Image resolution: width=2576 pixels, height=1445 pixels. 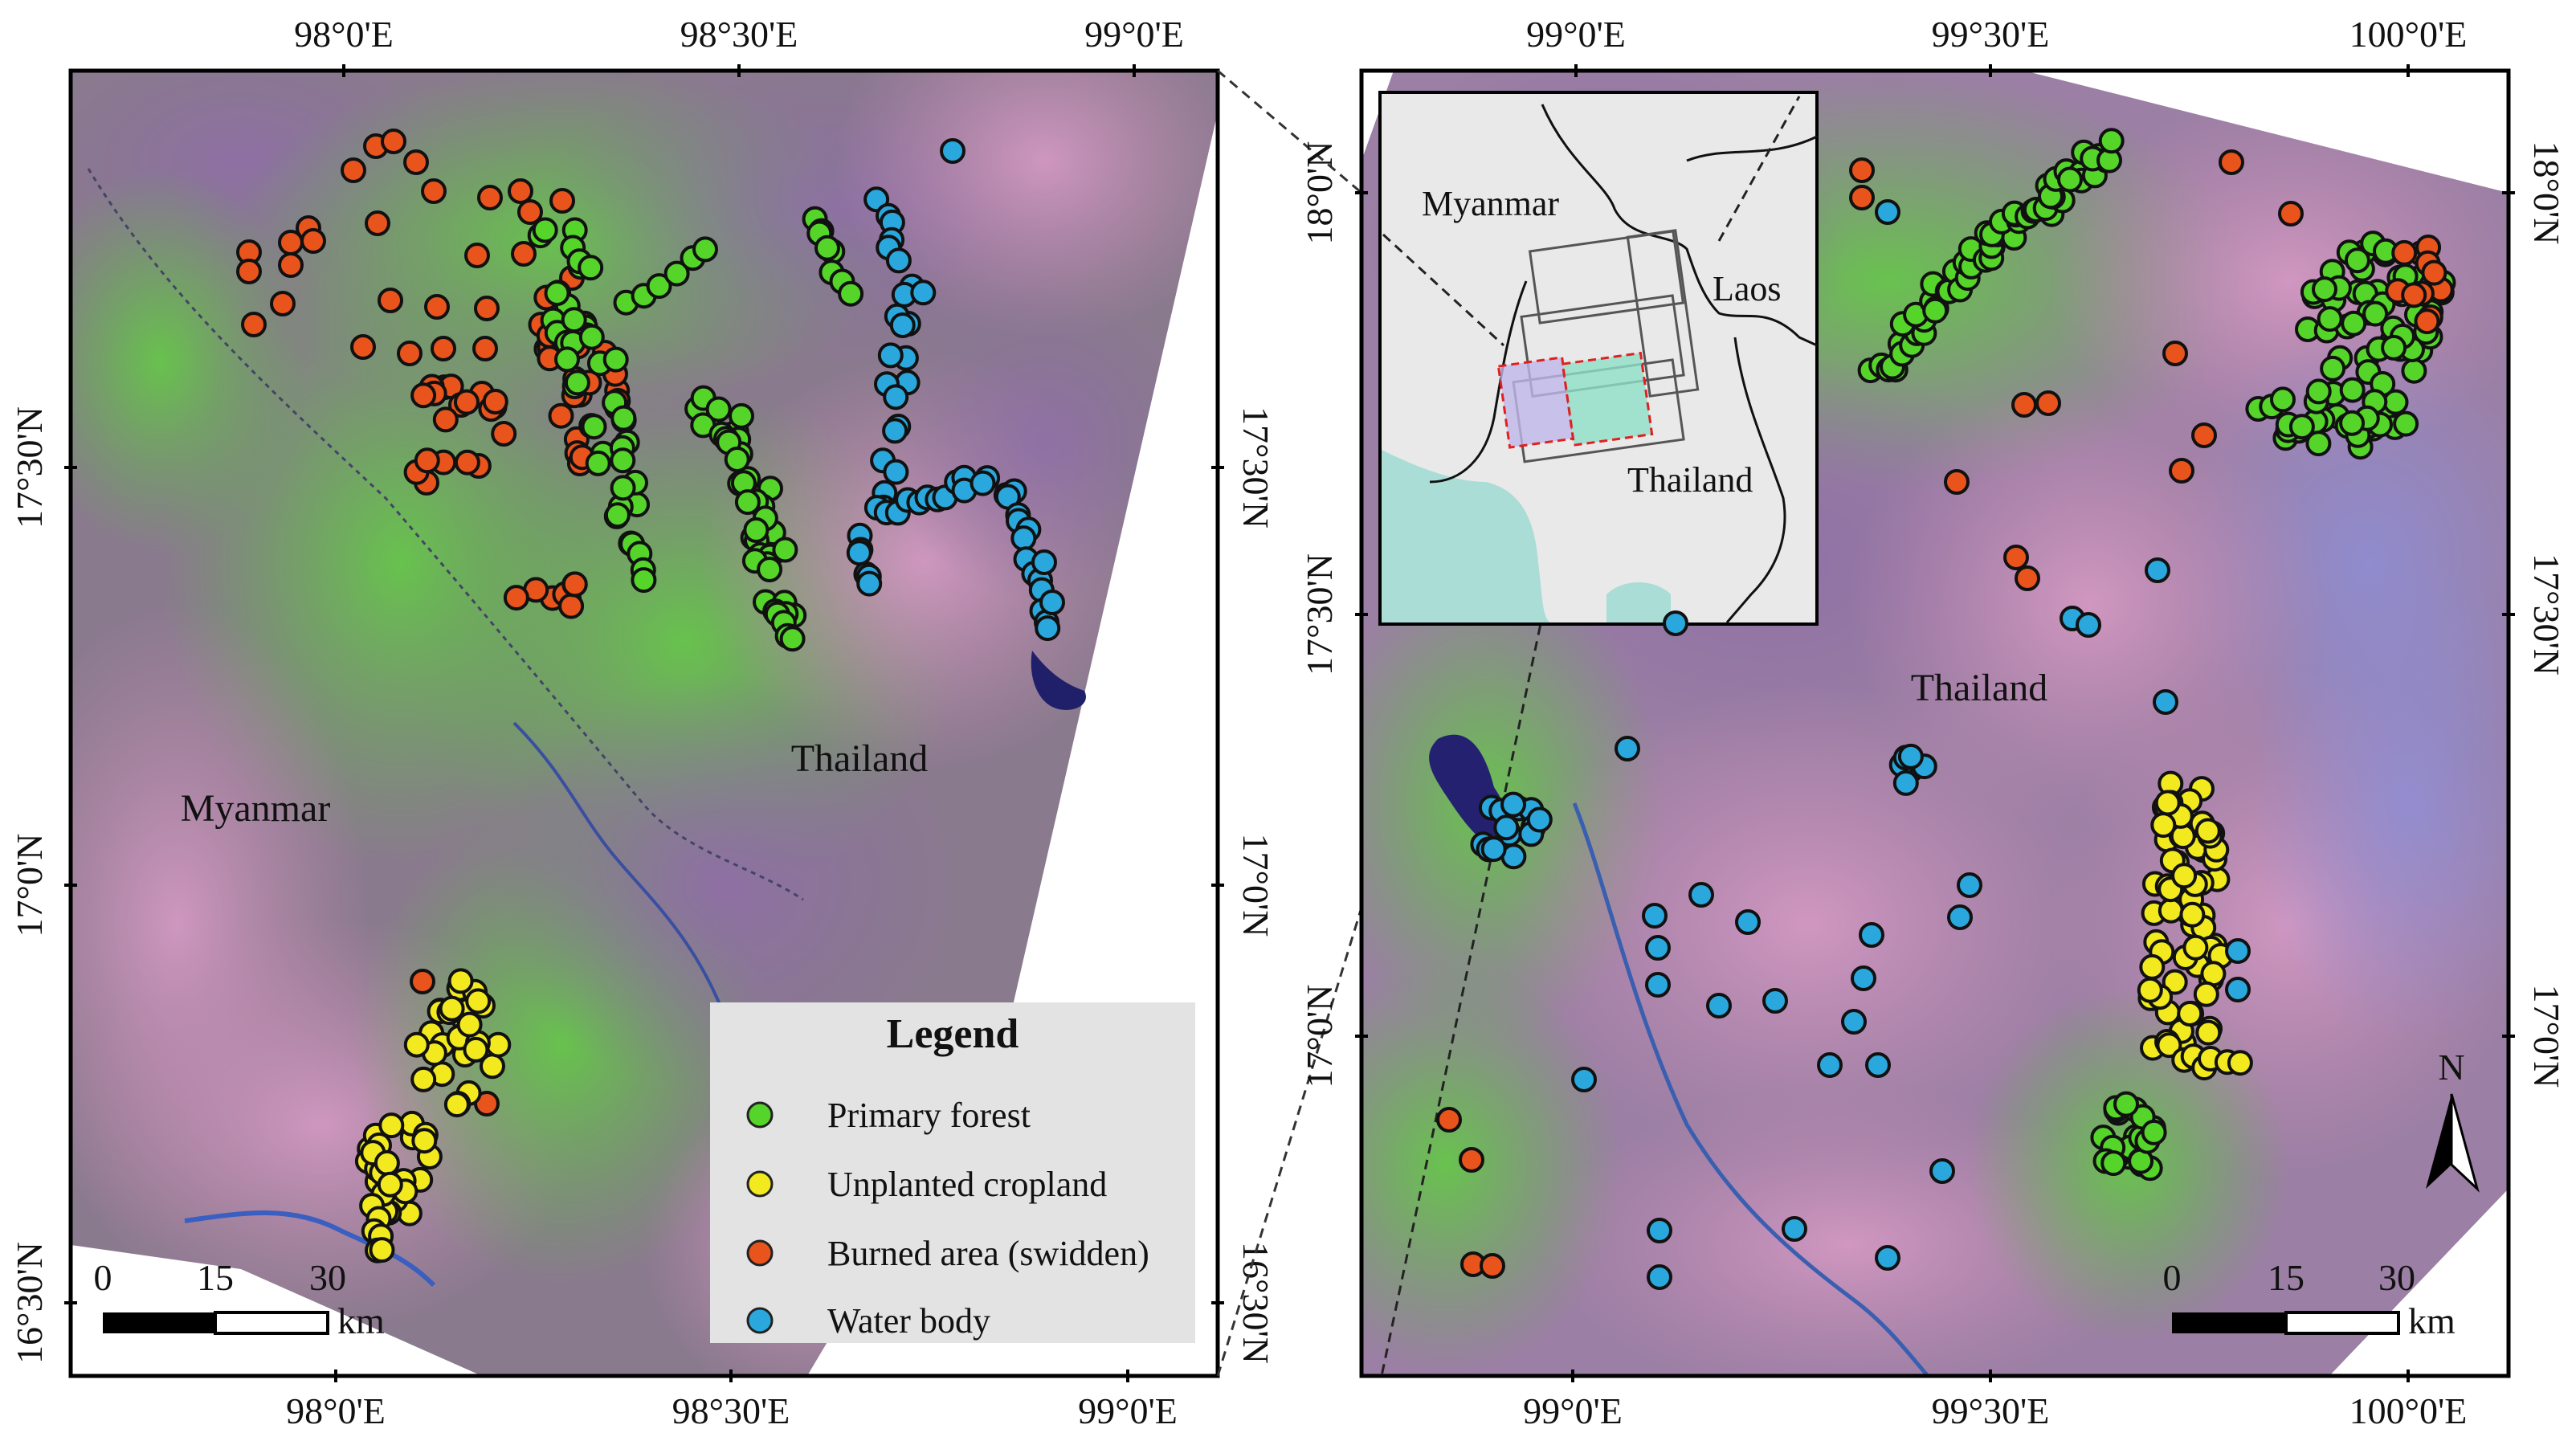 I want to click on right-top-ticks: 99°0'E 99°30'E 100°0'E, so click(x=1996, y=34).